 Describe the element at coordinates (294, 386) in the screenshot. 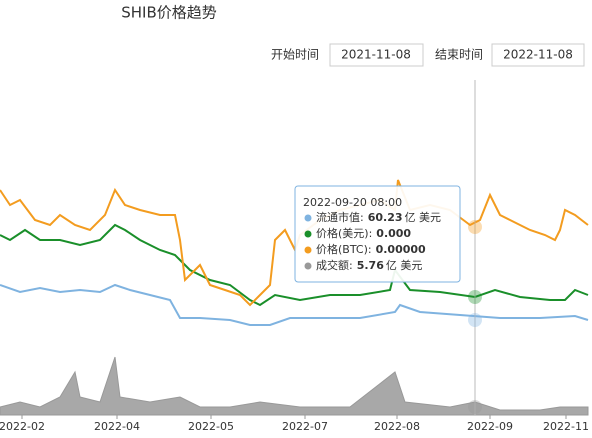

I see `area` at that location.